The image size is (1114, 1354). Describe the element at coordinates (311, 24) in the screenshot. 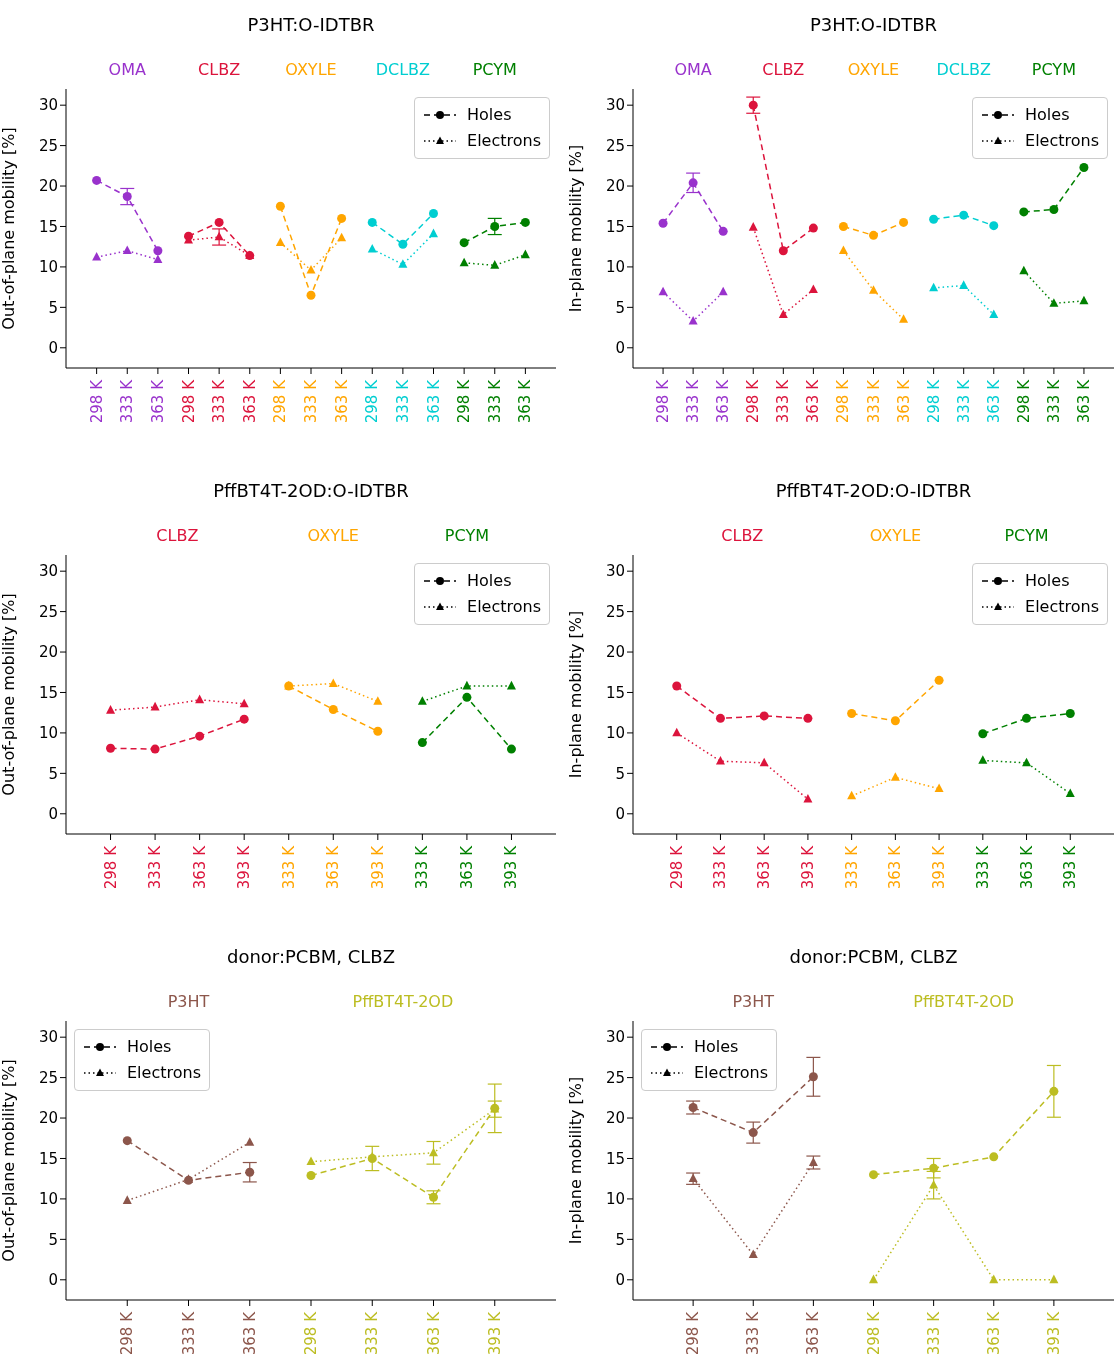

I see `chart-title: P3HT:O-IDTBR` at that location.